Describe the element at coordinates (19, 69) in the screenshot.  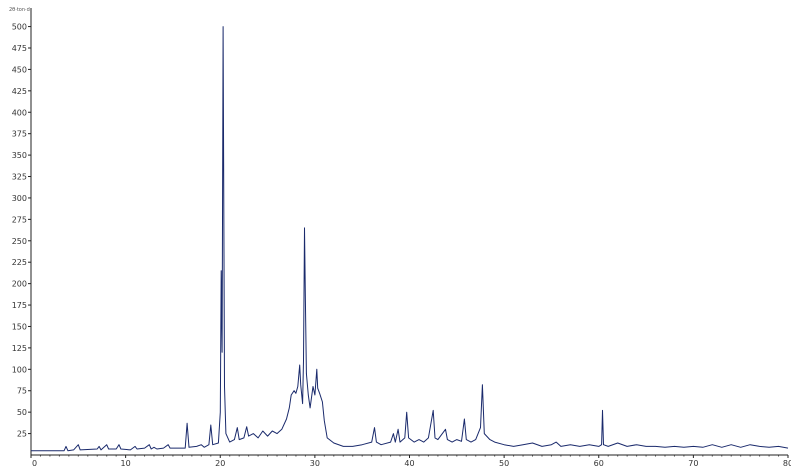
I see `y-tick-label: 450` at that location.